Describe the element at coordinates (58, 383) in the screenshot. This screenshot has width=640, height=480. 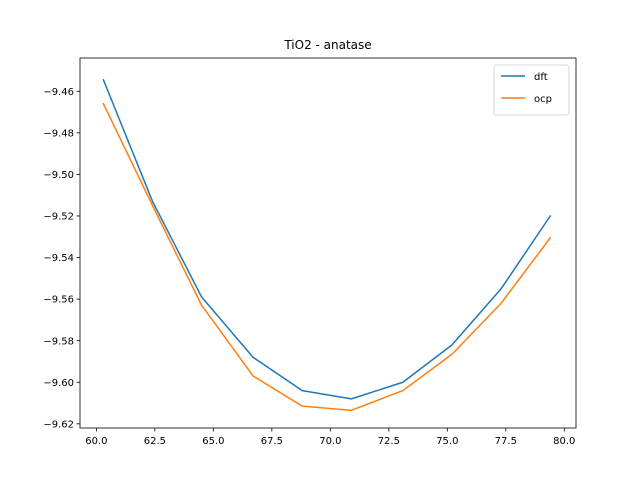
I see `y-tick-label: −9.60` at that location.